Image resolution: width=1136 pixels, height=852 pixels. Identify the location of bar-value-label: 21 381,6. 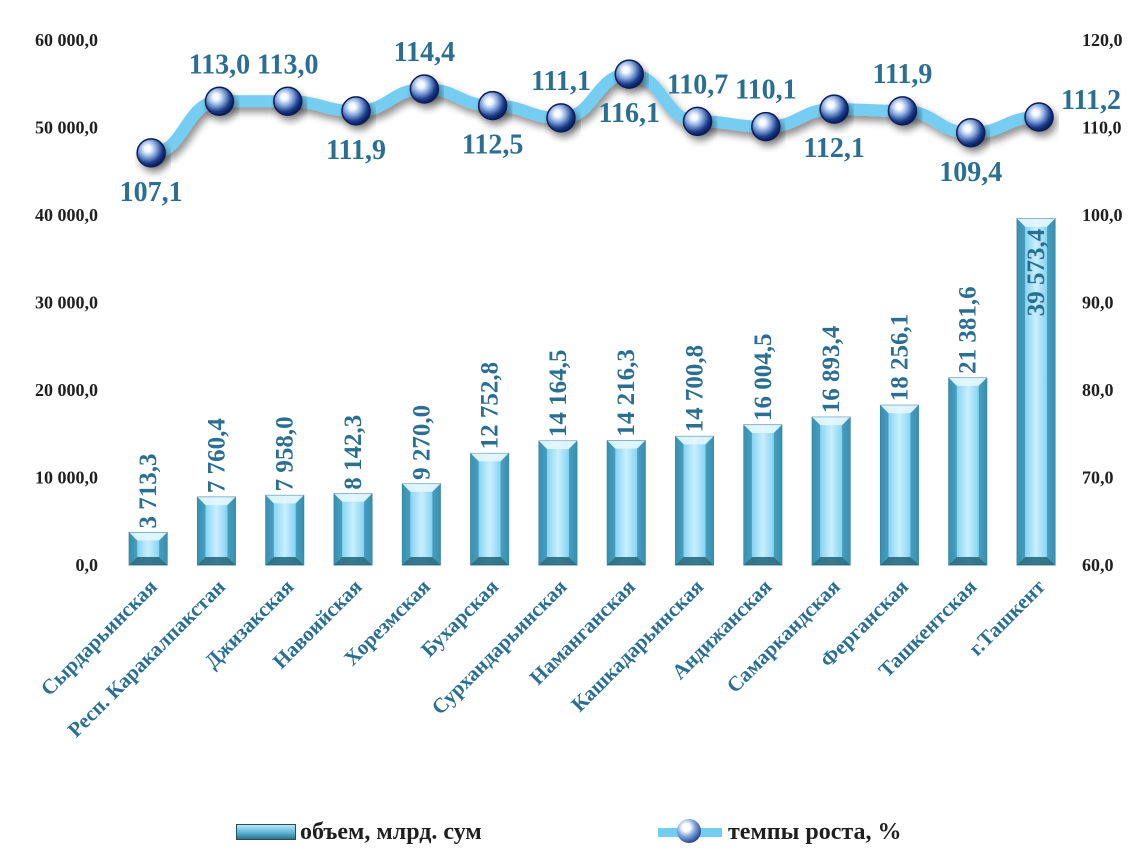
(968, 330).